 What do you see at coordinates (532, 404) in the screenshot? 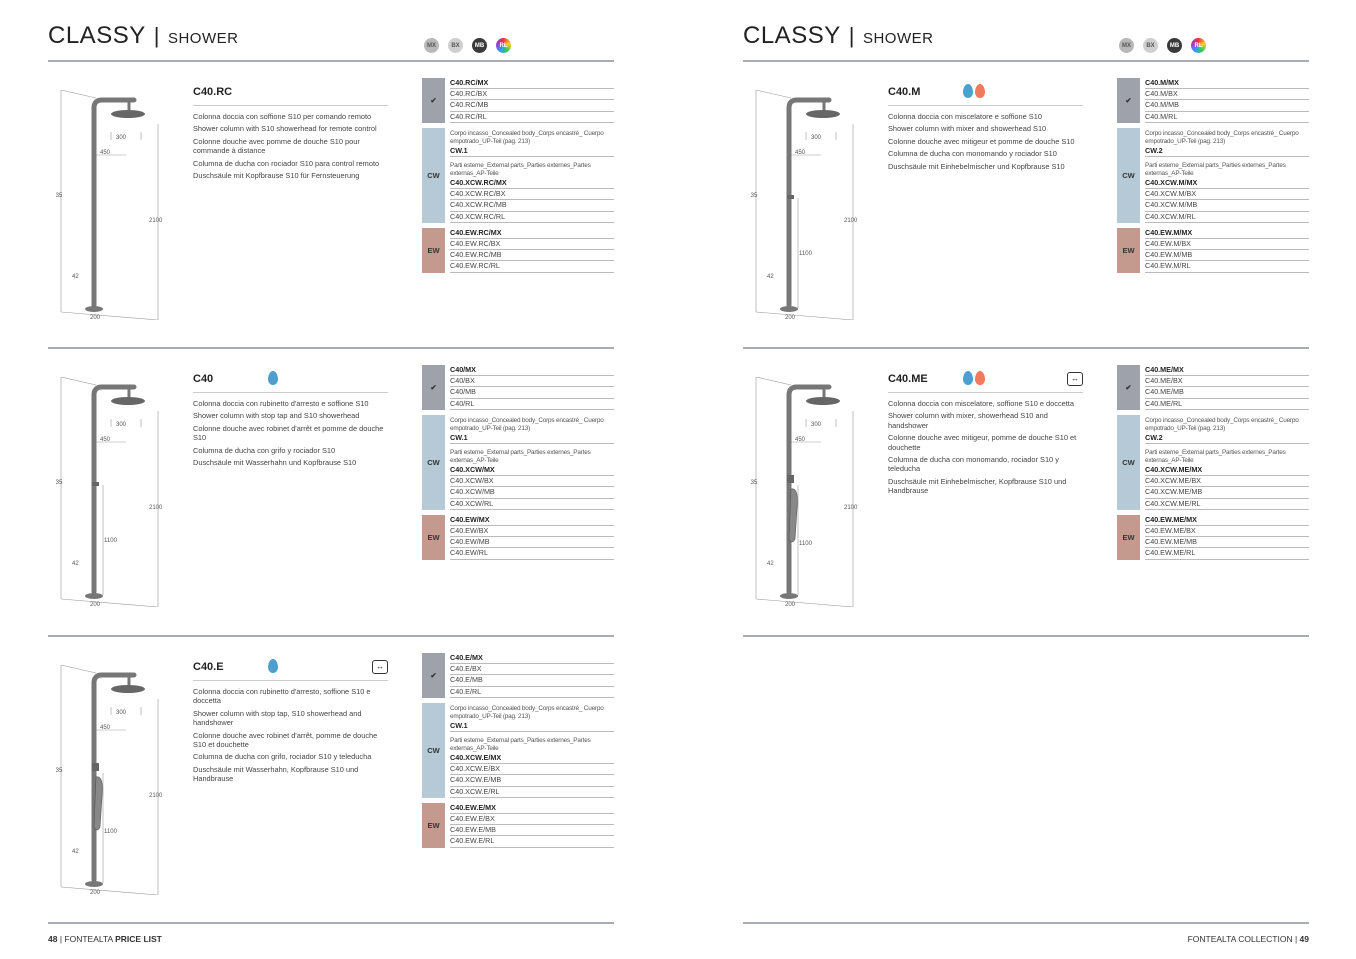
I see `code-row: C40/RL` at bounding box center [532, 404].